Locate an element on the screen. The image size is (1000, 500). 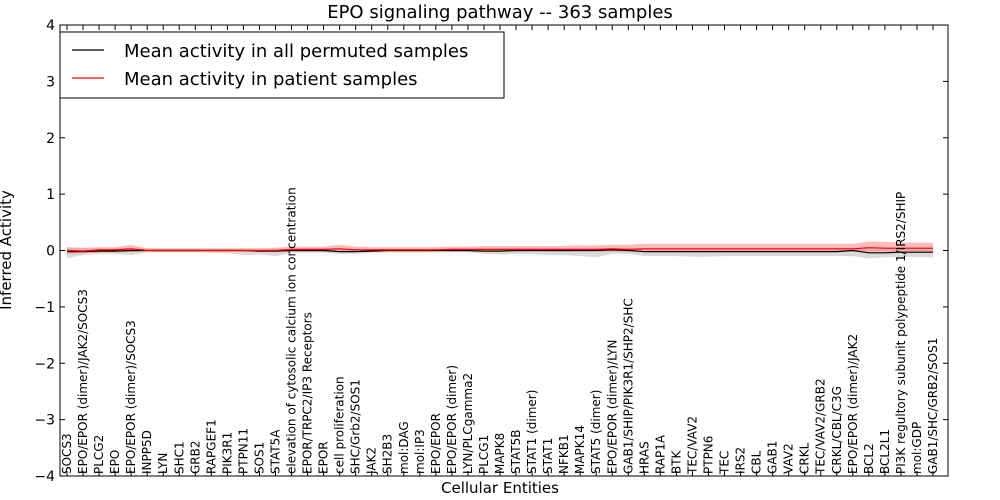
x-tick-label: mol:IP3 is located at coordinates (420, 451).